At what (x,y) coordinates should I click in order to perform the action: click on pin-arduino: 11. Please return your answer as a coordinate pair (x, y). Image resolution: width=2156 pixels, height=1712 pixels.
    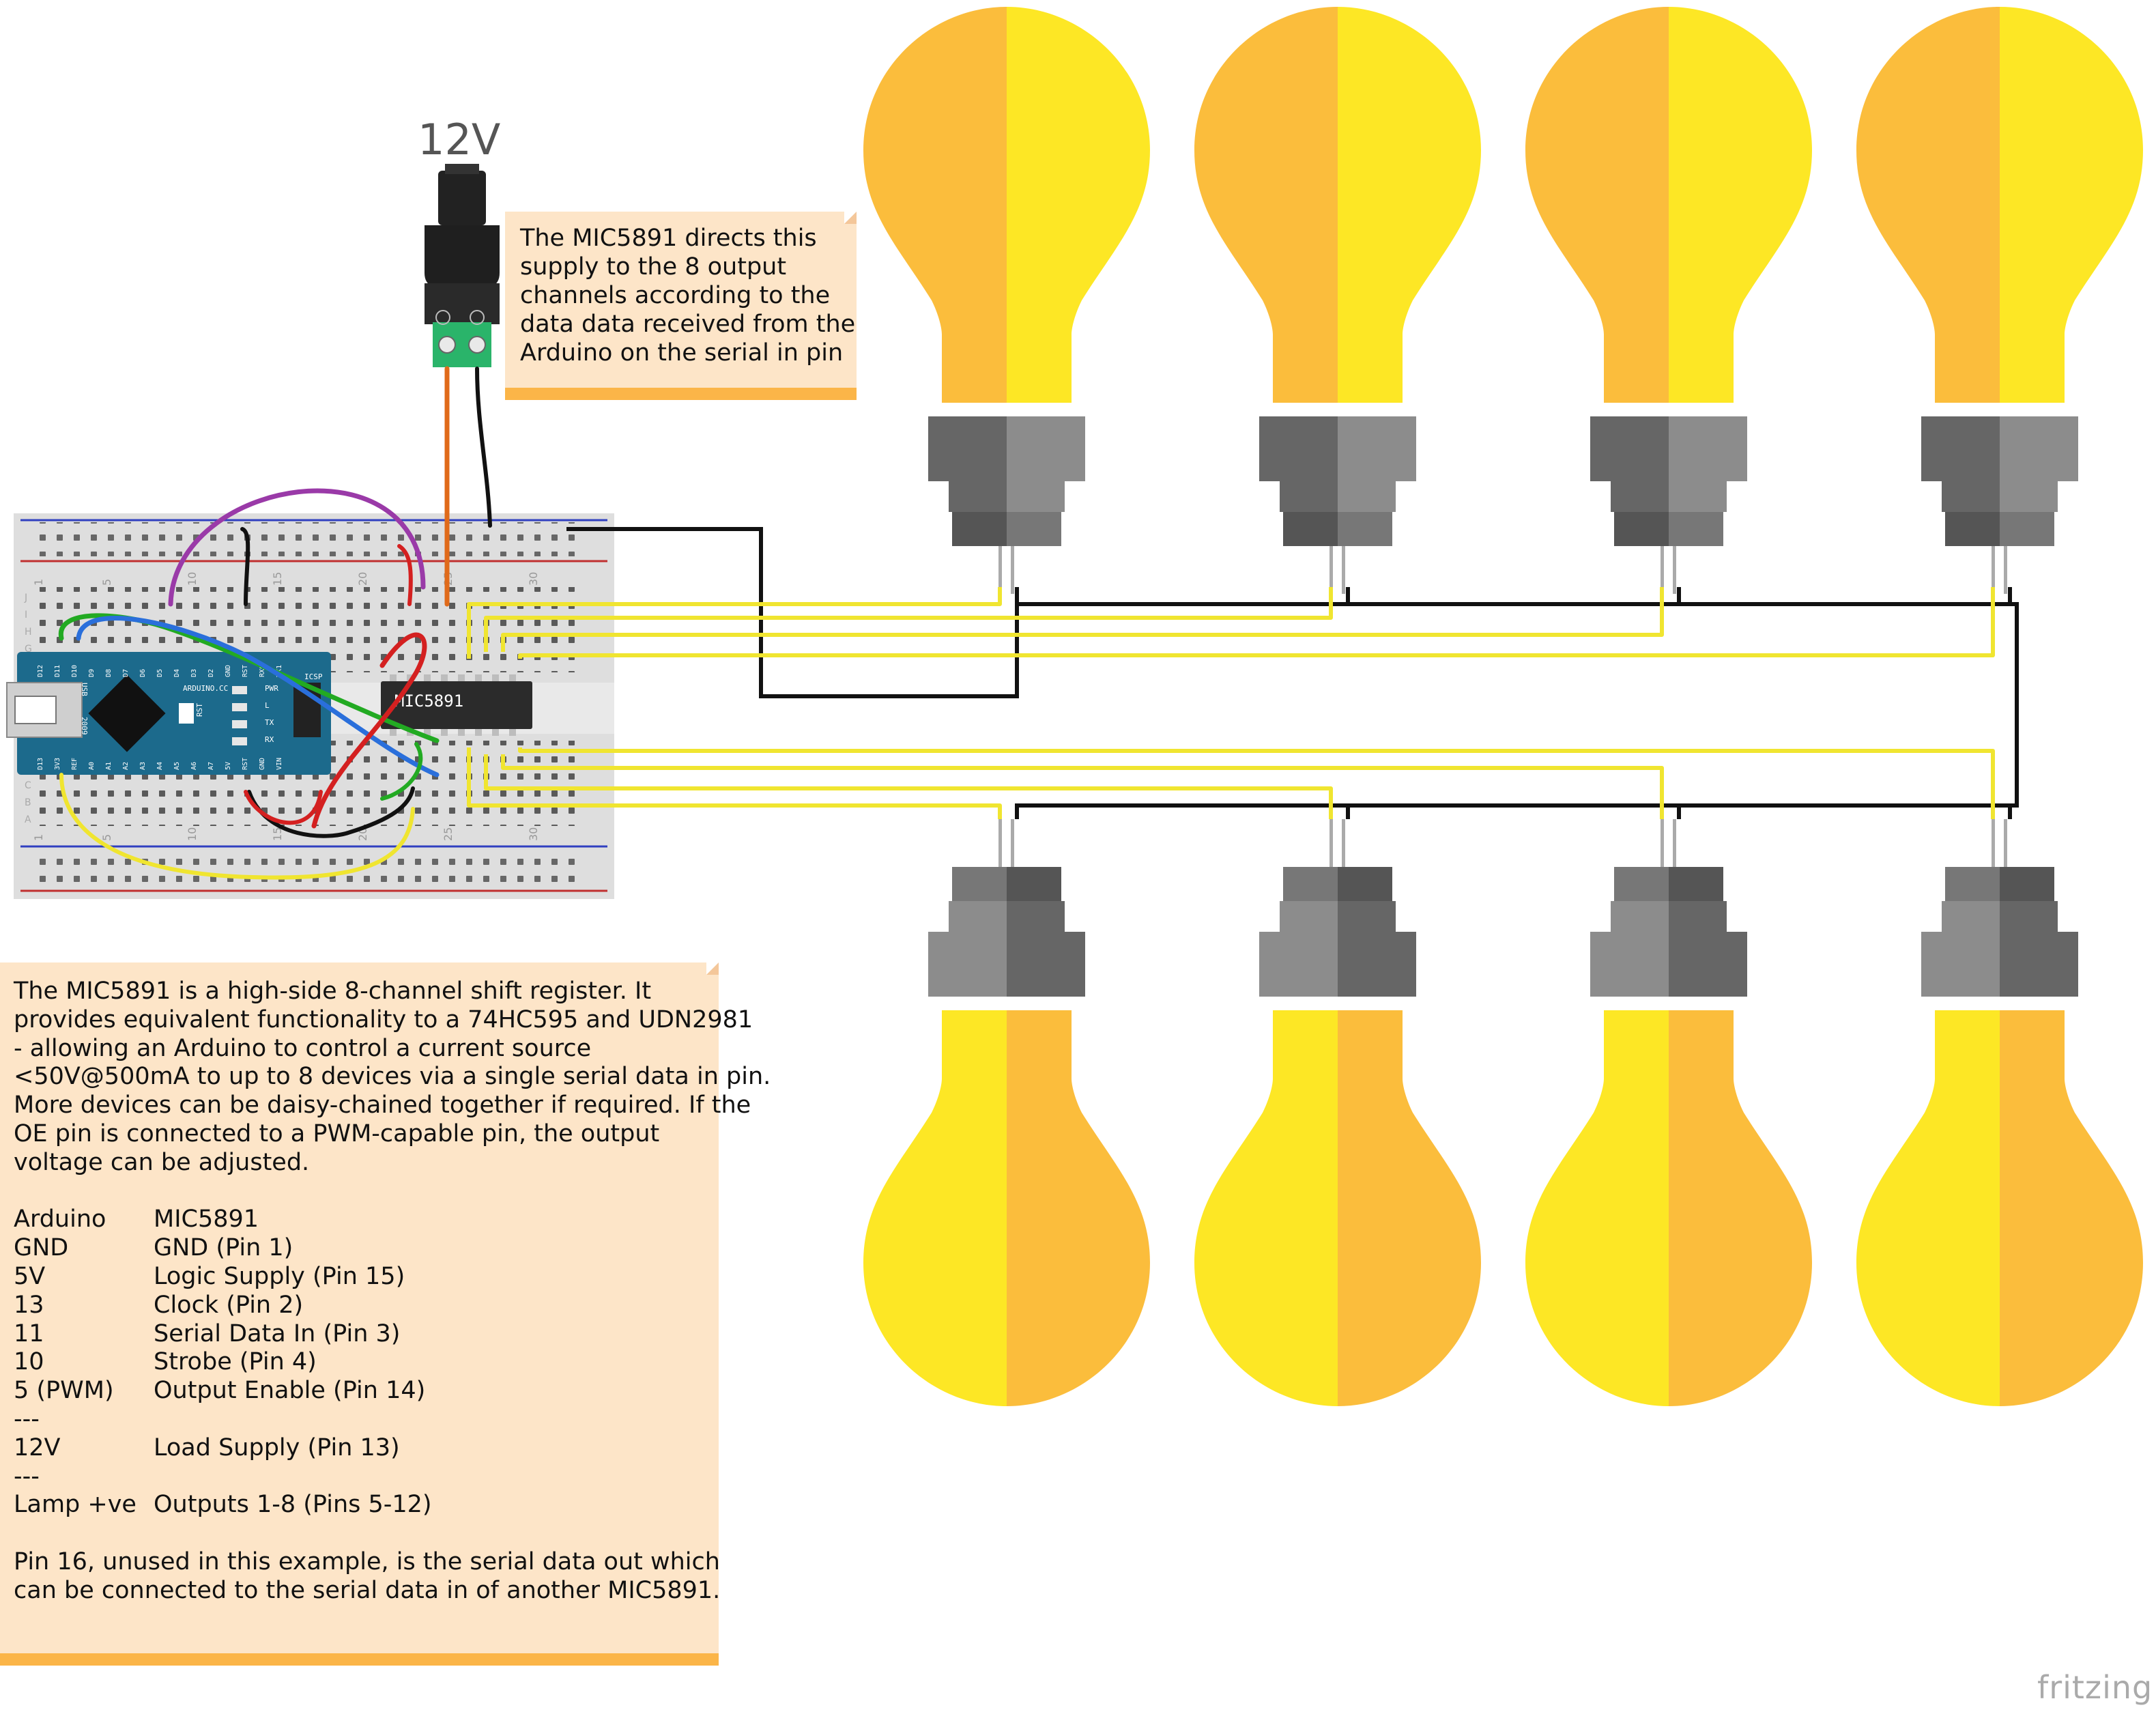
    Looking at the image, I should click on (29, 1333).